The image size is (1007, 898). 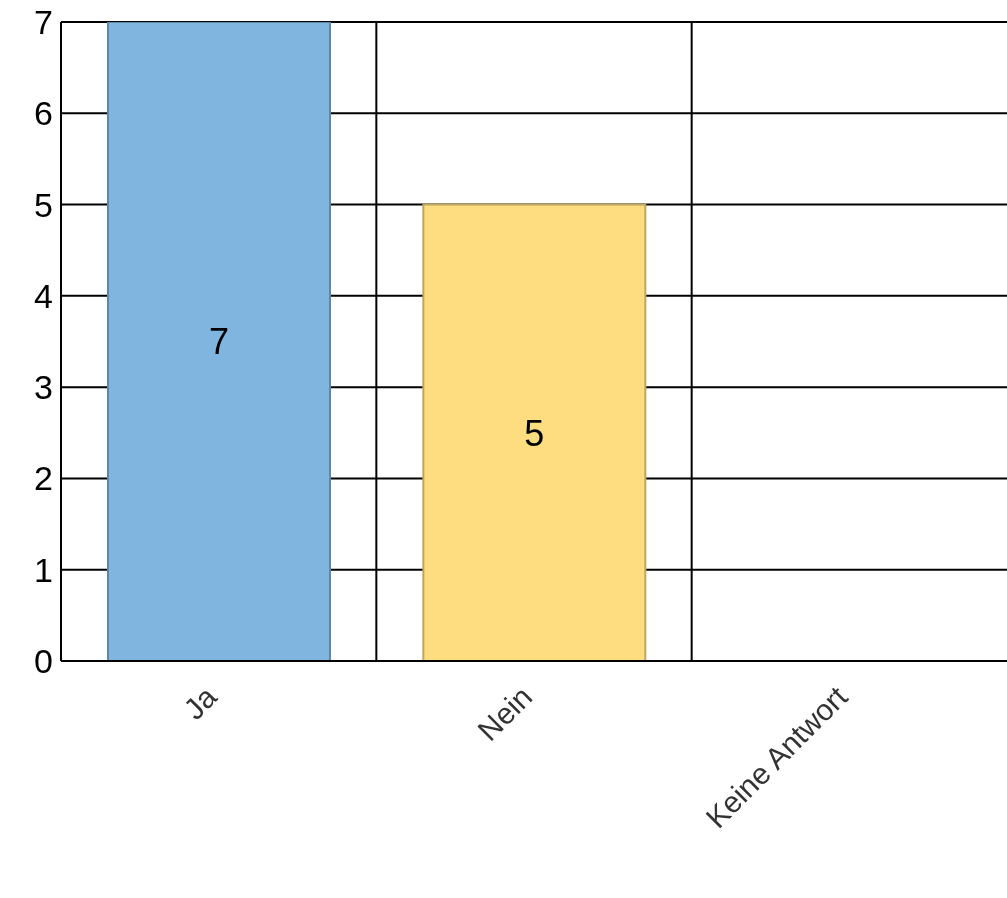 What do you see at coordinates (43, 569) in the screenshot?
I see `y-tick-label: 1` at bounding box center [43, 569].